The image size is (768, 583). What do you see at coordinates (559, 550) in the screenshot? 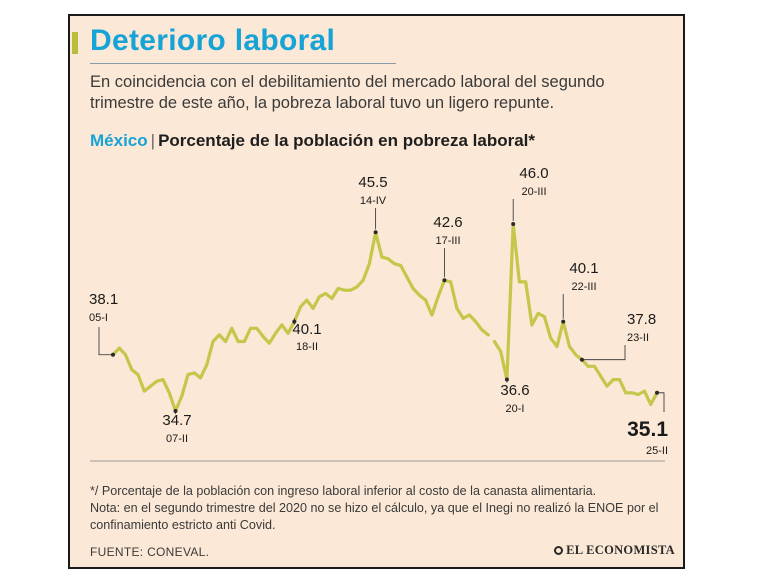
I see `economista-logo-icon` at bounding box center [559, 550].